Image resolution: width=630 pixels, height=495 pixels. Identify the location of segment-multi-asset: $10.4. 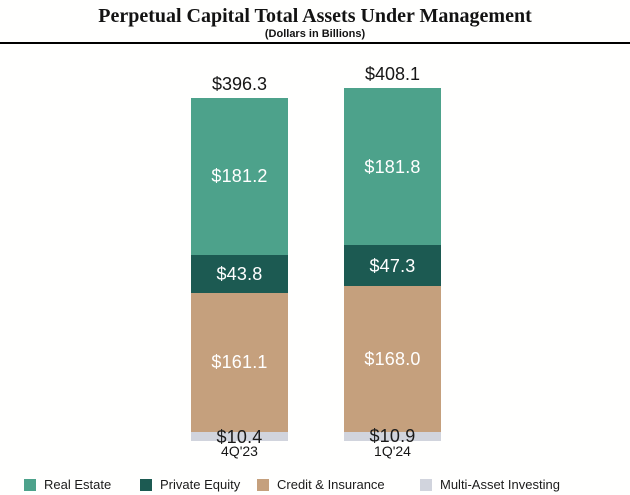
(239, 437).